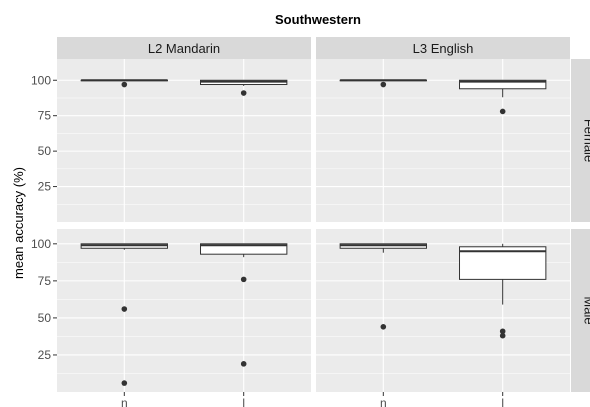  I want to click on row-strips: Female Male, so click(580, 225).